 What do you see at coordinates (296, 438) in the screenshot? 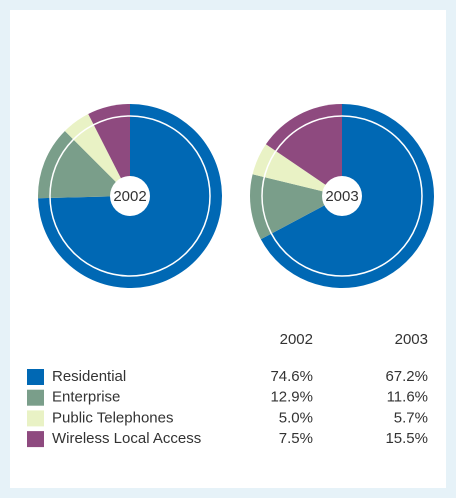
I see `value-label: 7.5%` at bounding box center [296, 438].